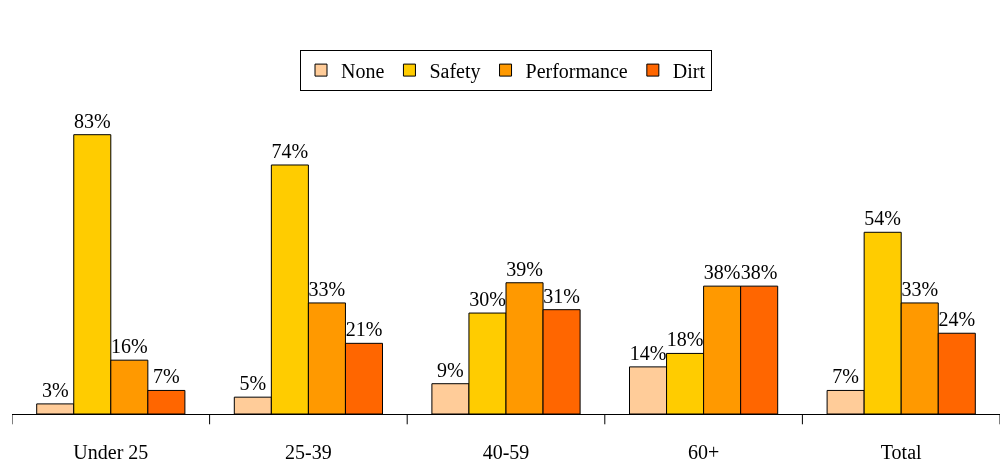 The height and width of the screenshot is (474, 1007). Describe the element at coordinates (685, 339) in the screenshot. I see `data-label: 18%` at that location.